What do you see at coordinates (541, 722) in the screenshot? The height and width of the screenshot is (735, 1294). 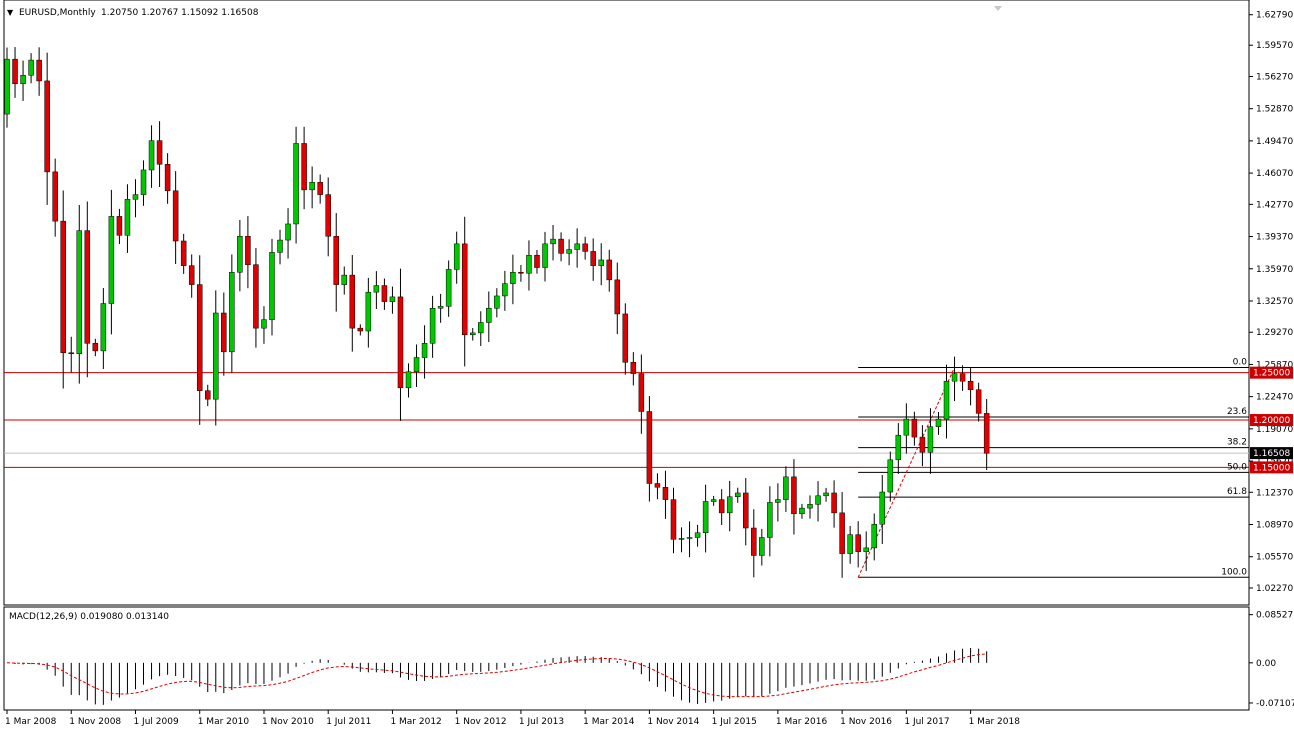 I see `time-tick-label: 1 Jul 2013` at bounding box center [541, 722].